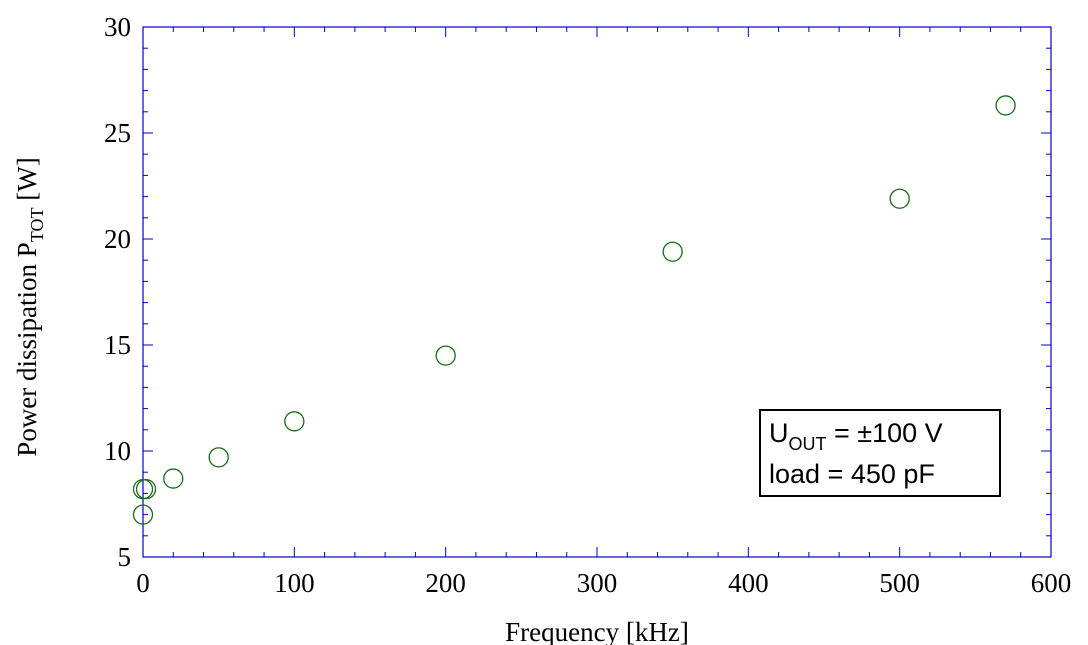  Describe the element at coordinates (27, 349) in the screenshot. I see `y-axis-label-main: Power dissipation P` at that location.